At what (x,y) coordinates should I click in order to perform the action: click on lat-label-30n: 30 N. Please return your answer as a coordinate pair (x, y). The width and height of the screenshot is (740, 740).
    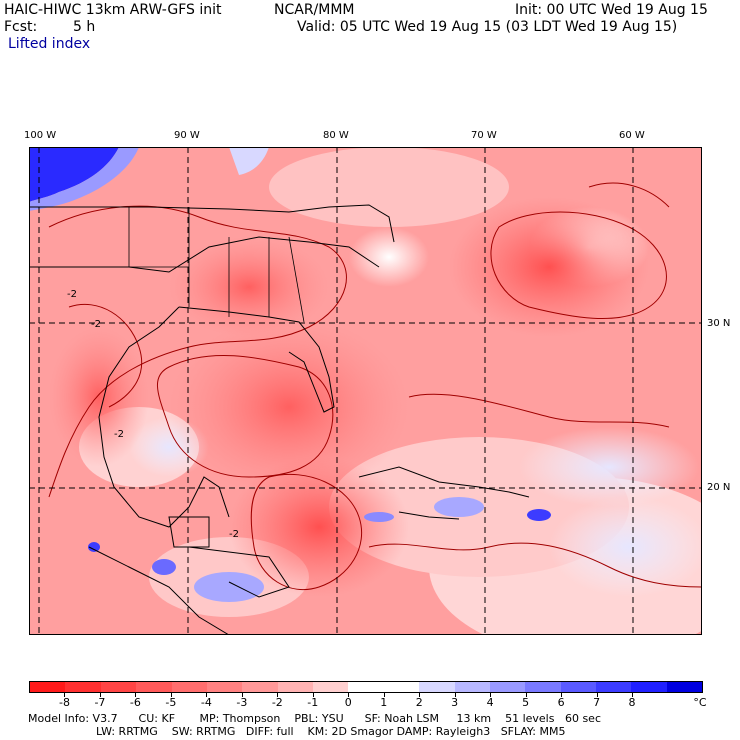
    Looking at the image, I should click on (719, 323).